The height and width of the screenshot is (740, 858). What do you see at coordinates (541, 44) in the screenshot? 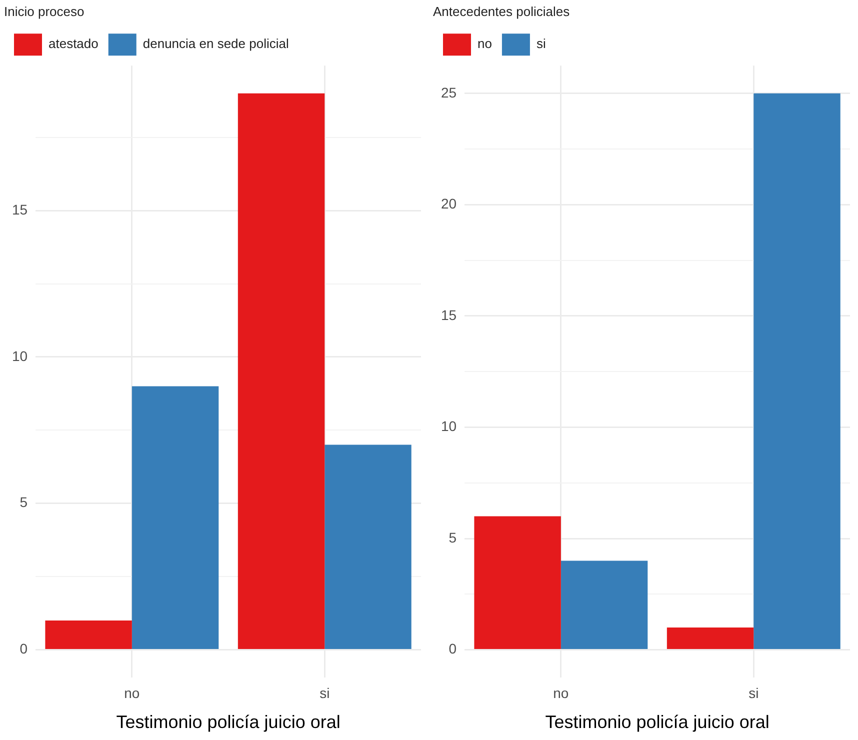
I see `legend-label: si` at bounding box center [541, 44].